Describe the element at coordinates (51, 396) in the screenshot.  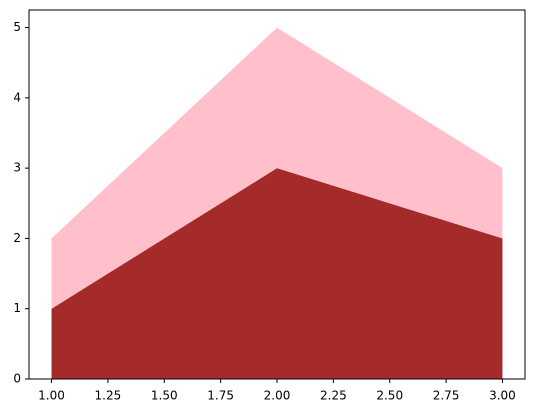
I see `x-tick-label: 1.00` at that location.